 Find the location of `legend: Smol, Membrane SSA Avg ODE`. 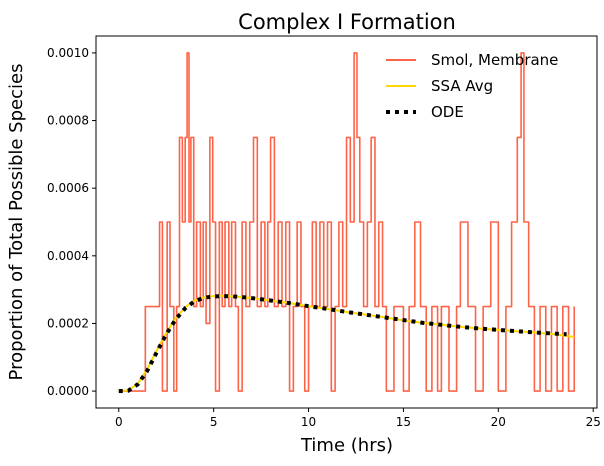

legend: Smol, Membrane SSA Avg ODE is located at coordinates (472, 86).